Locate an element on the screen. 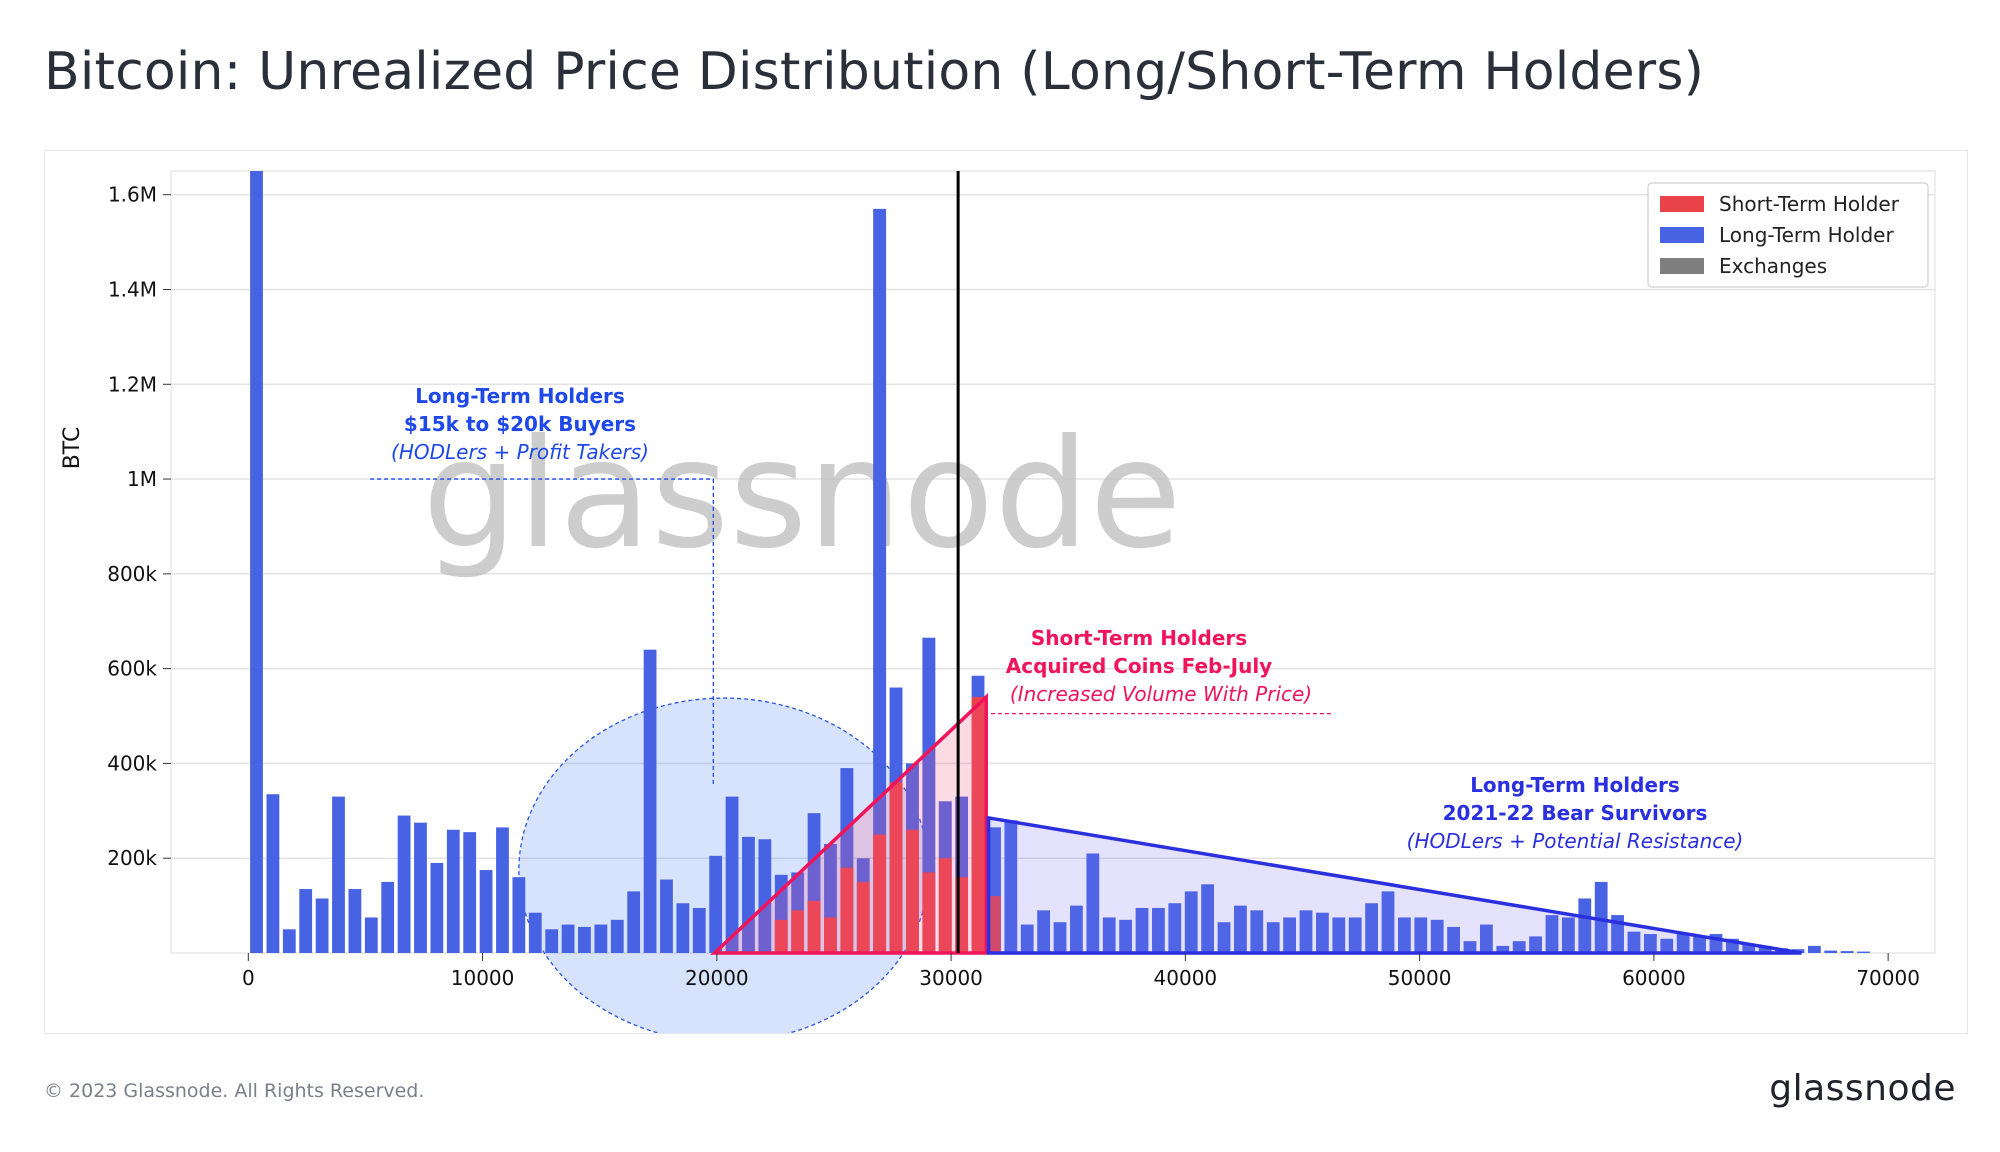 Image resolution: width=2000 pixels, height=1152 pixels. legend-label-lth: Long-Term Holder is located at coordinates (1806, 235).